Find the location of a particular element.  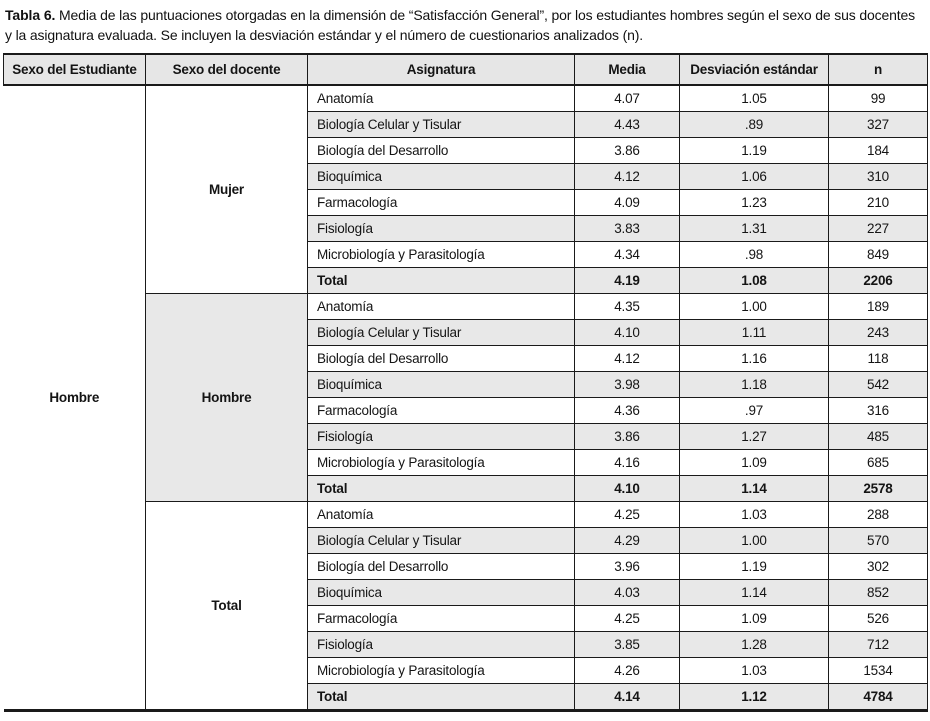

n-cell: 227 is located at coordinates (878, 228).